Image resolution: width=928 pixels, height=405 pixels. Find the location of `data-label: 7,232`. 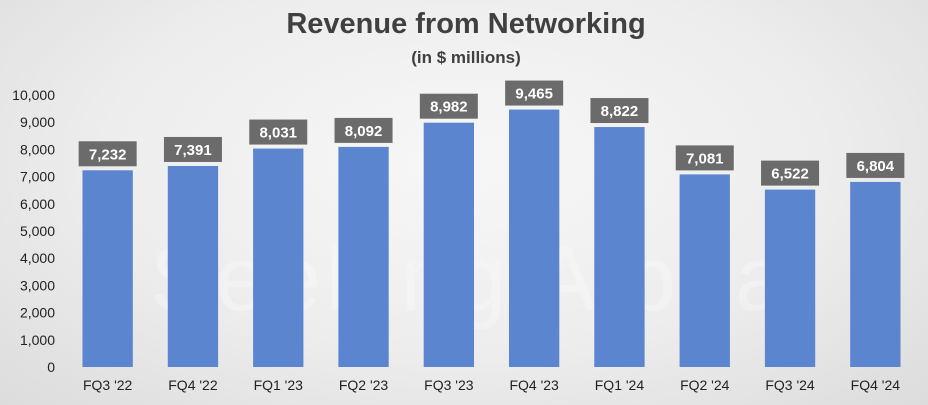

data-label: 7,232 is located at coordinates (108, 154).